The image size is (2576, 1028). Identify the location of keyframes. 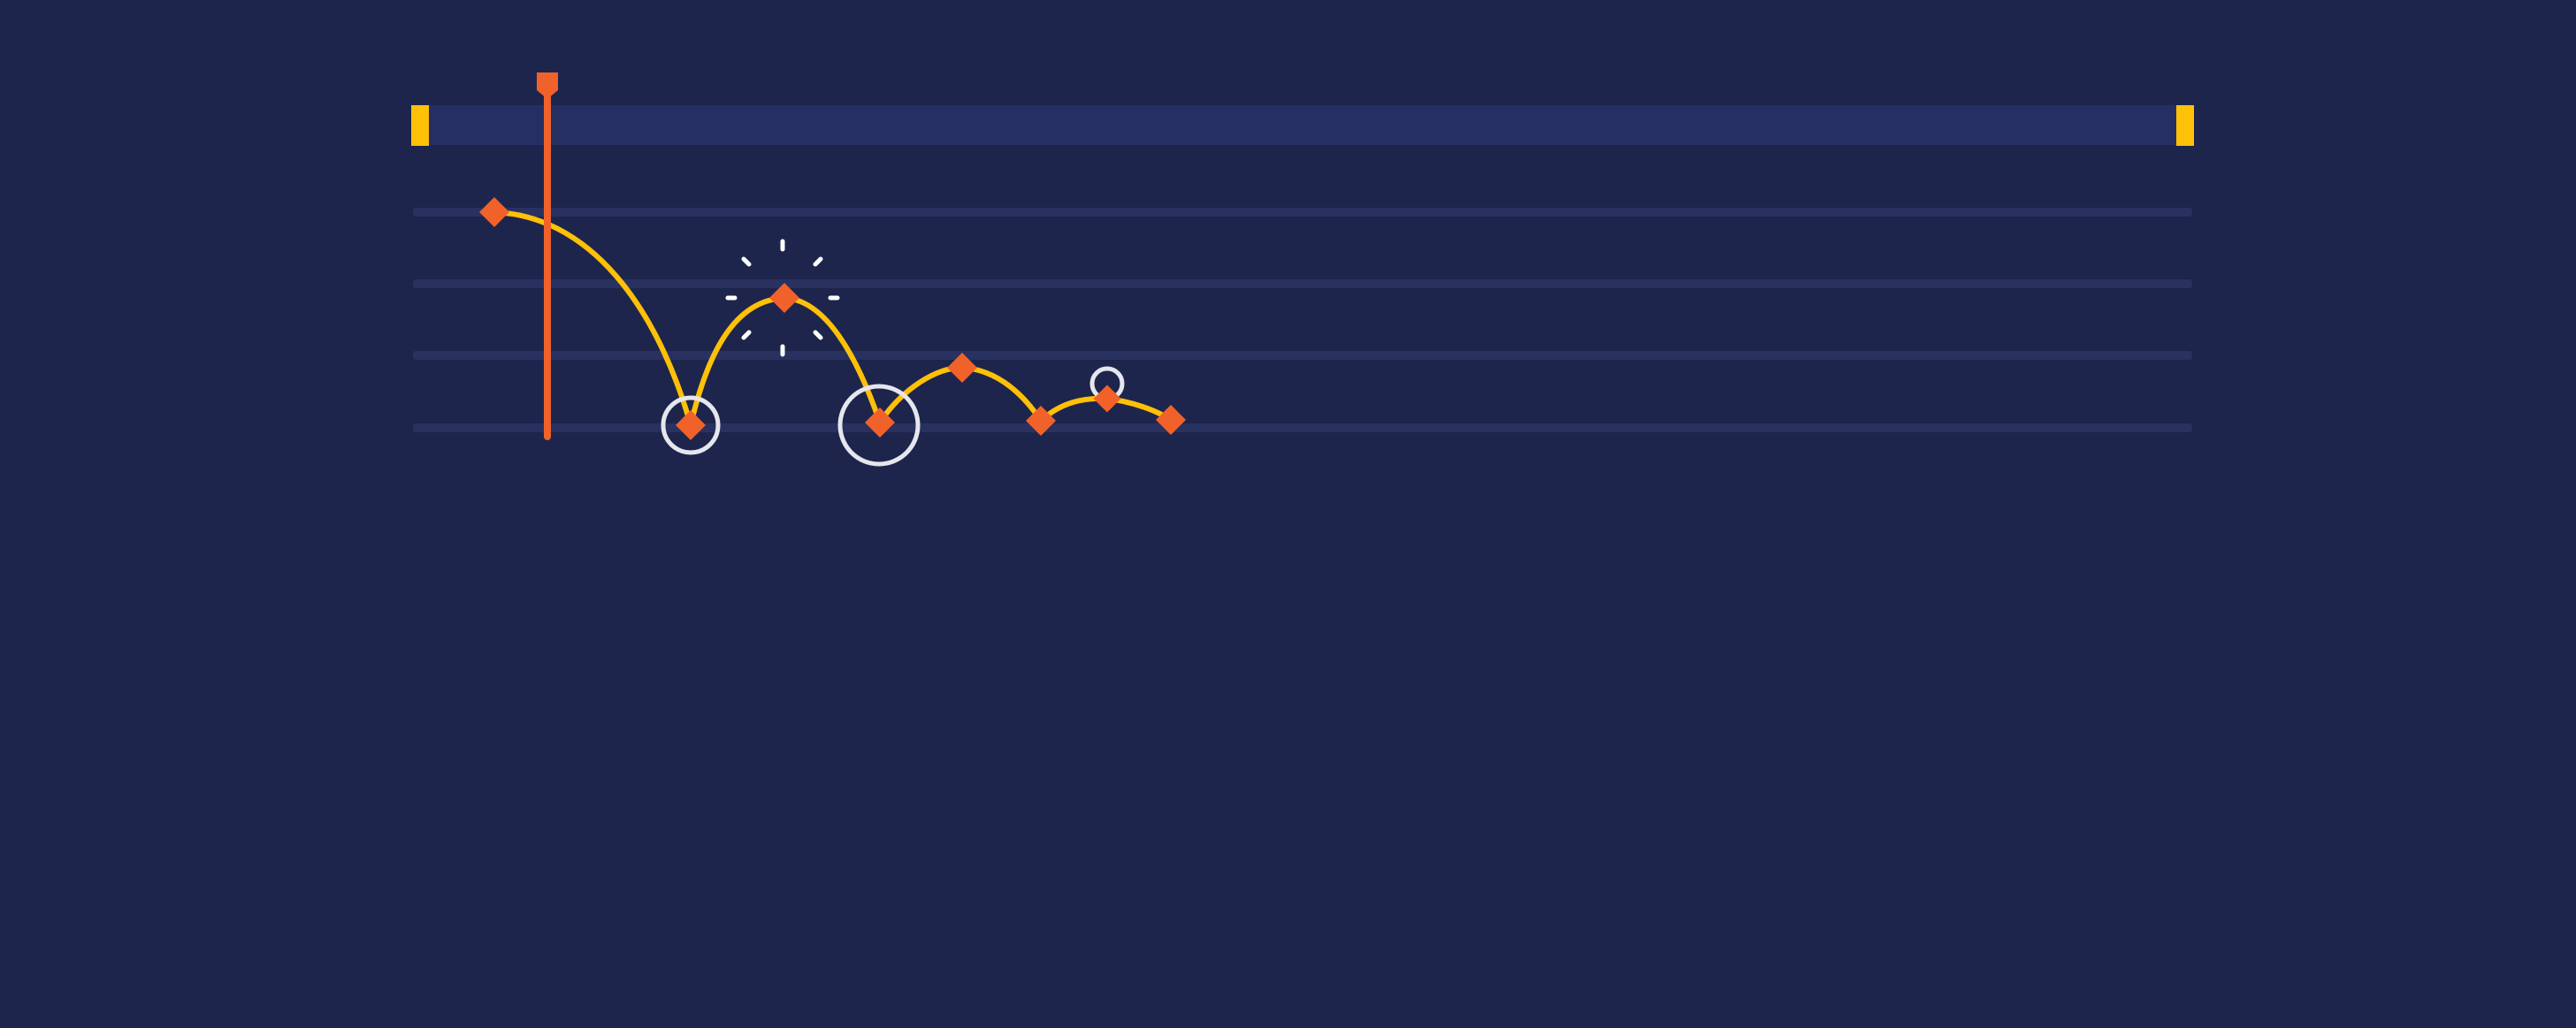
(832, 318).